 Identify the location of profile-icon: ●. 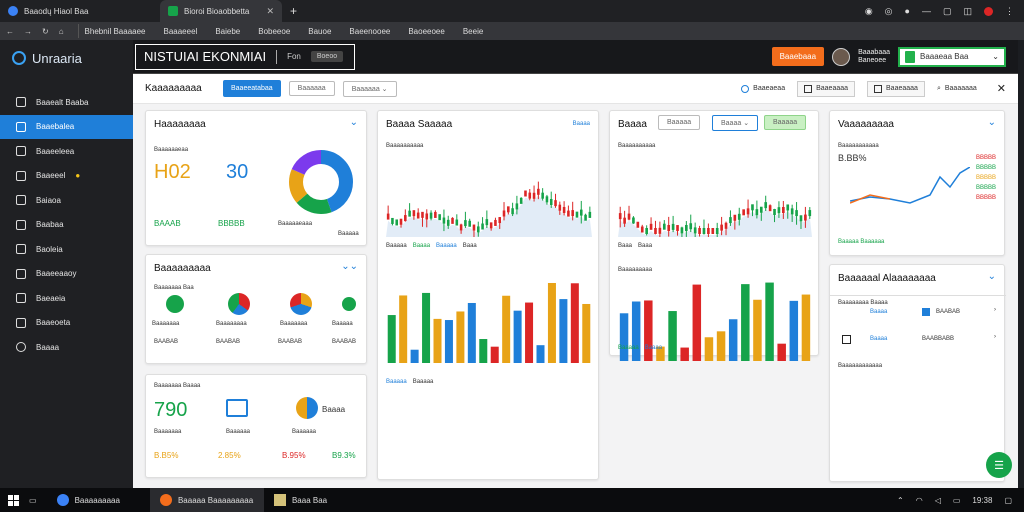
(907, 11).